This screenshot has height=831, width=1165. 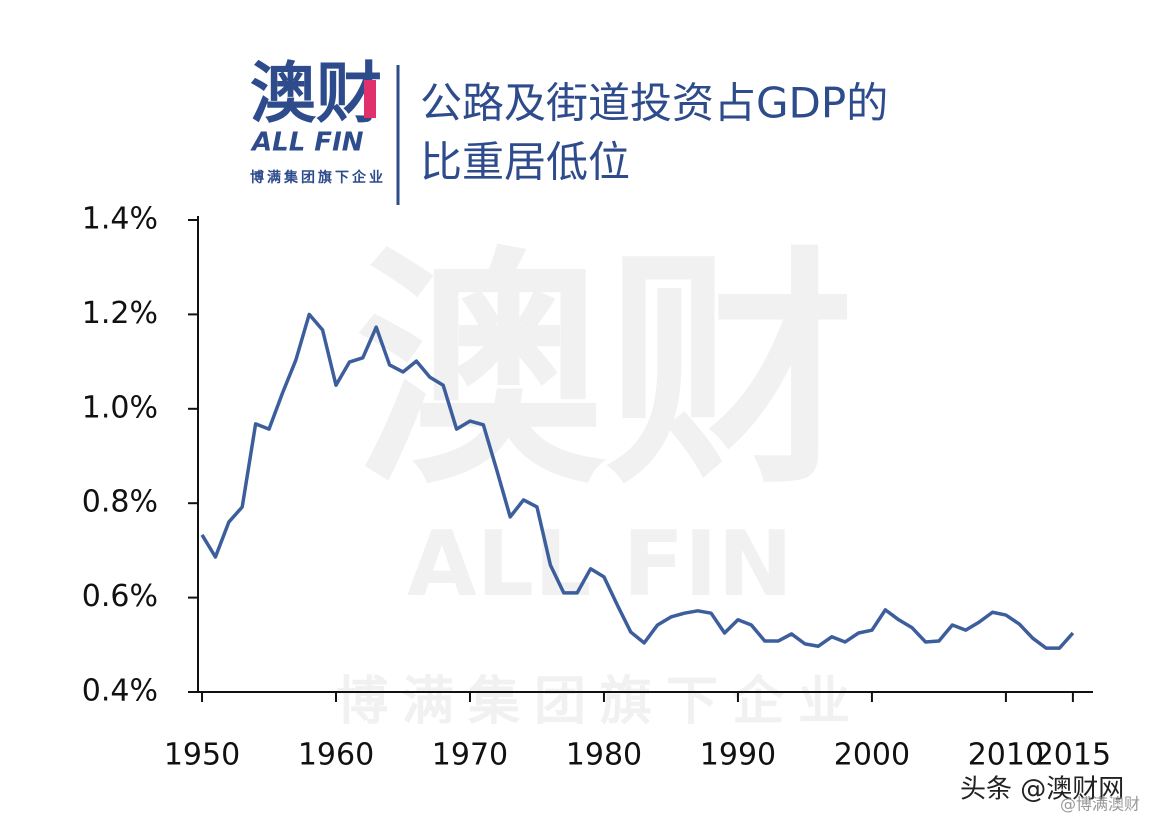 What do you see at coordinates (307, 143) in the screenshot?
I see `logo-name: ALL FIN` at bounding box center [307, 143].